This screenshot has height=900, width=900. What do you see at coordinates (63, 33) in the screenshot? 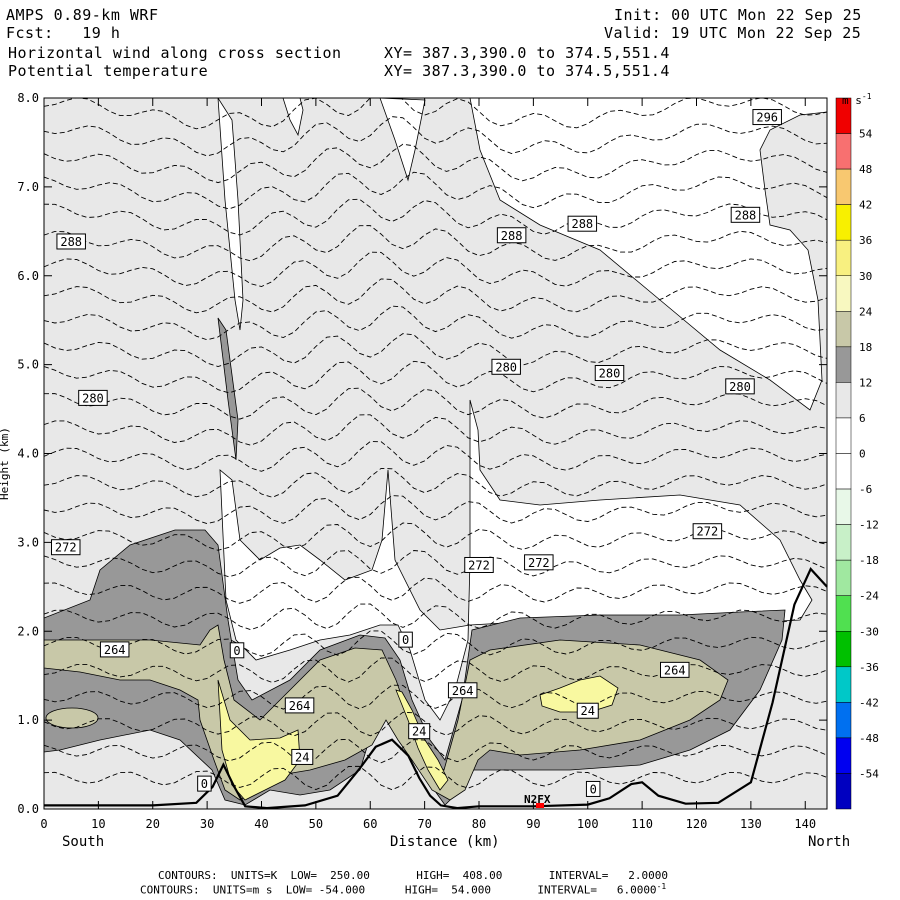
I see `forecast-hour: Fcst: 19 h` at bounding box center [63, 33].